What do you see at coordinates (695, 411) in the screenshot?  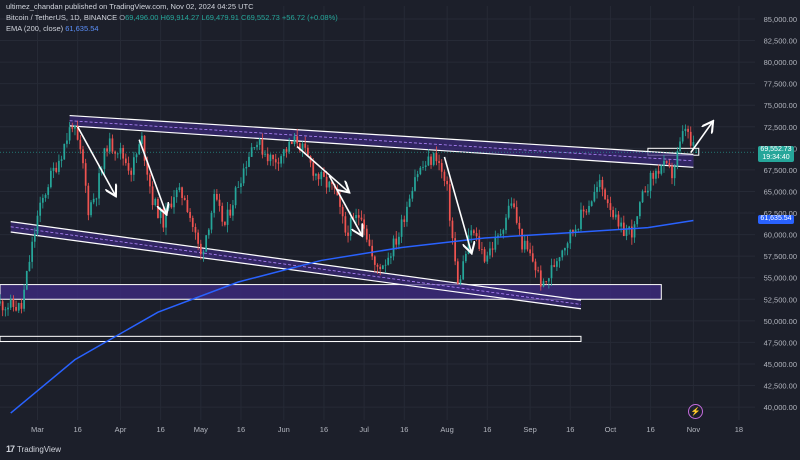 I see `lightning-icon: ⚡` at bounding box center [695, 411].